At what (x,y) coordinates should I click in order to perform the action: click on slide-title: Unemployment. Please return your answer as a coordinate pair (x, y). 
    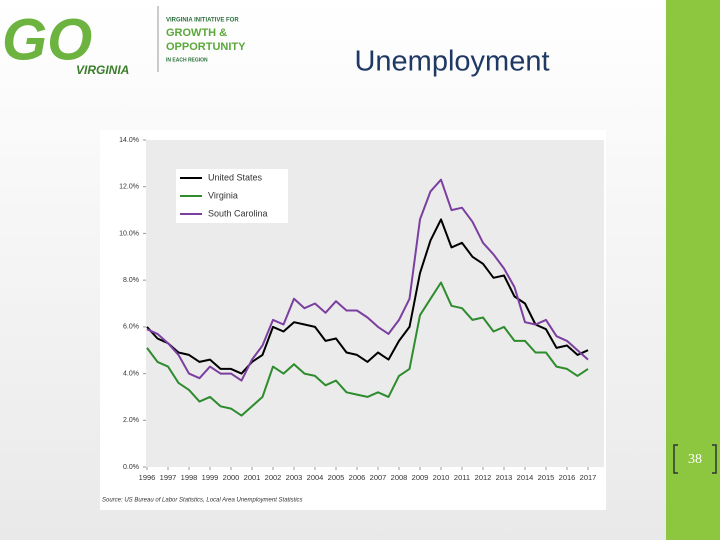
    Looking at the image, I should click on (451, 62).